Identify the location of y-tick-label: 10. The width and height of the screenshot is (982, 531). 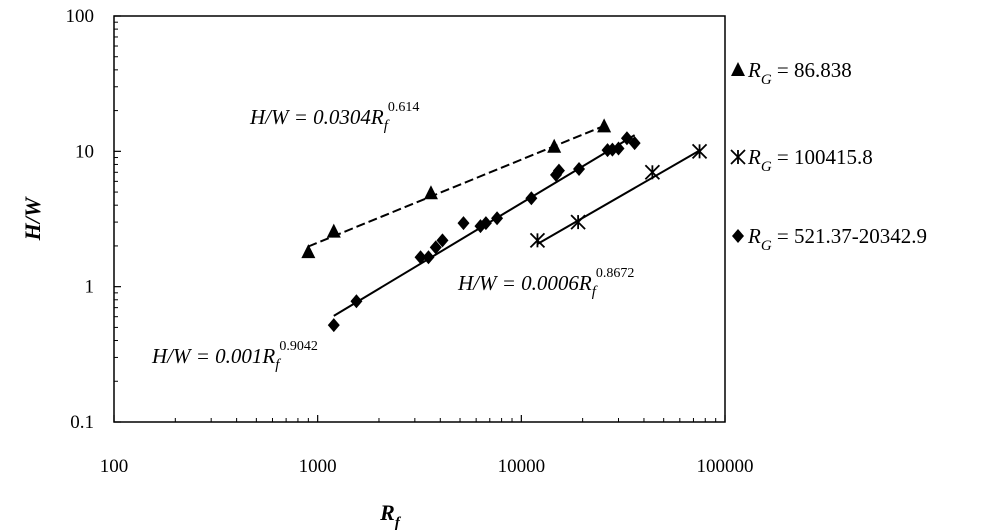
(84, 151).